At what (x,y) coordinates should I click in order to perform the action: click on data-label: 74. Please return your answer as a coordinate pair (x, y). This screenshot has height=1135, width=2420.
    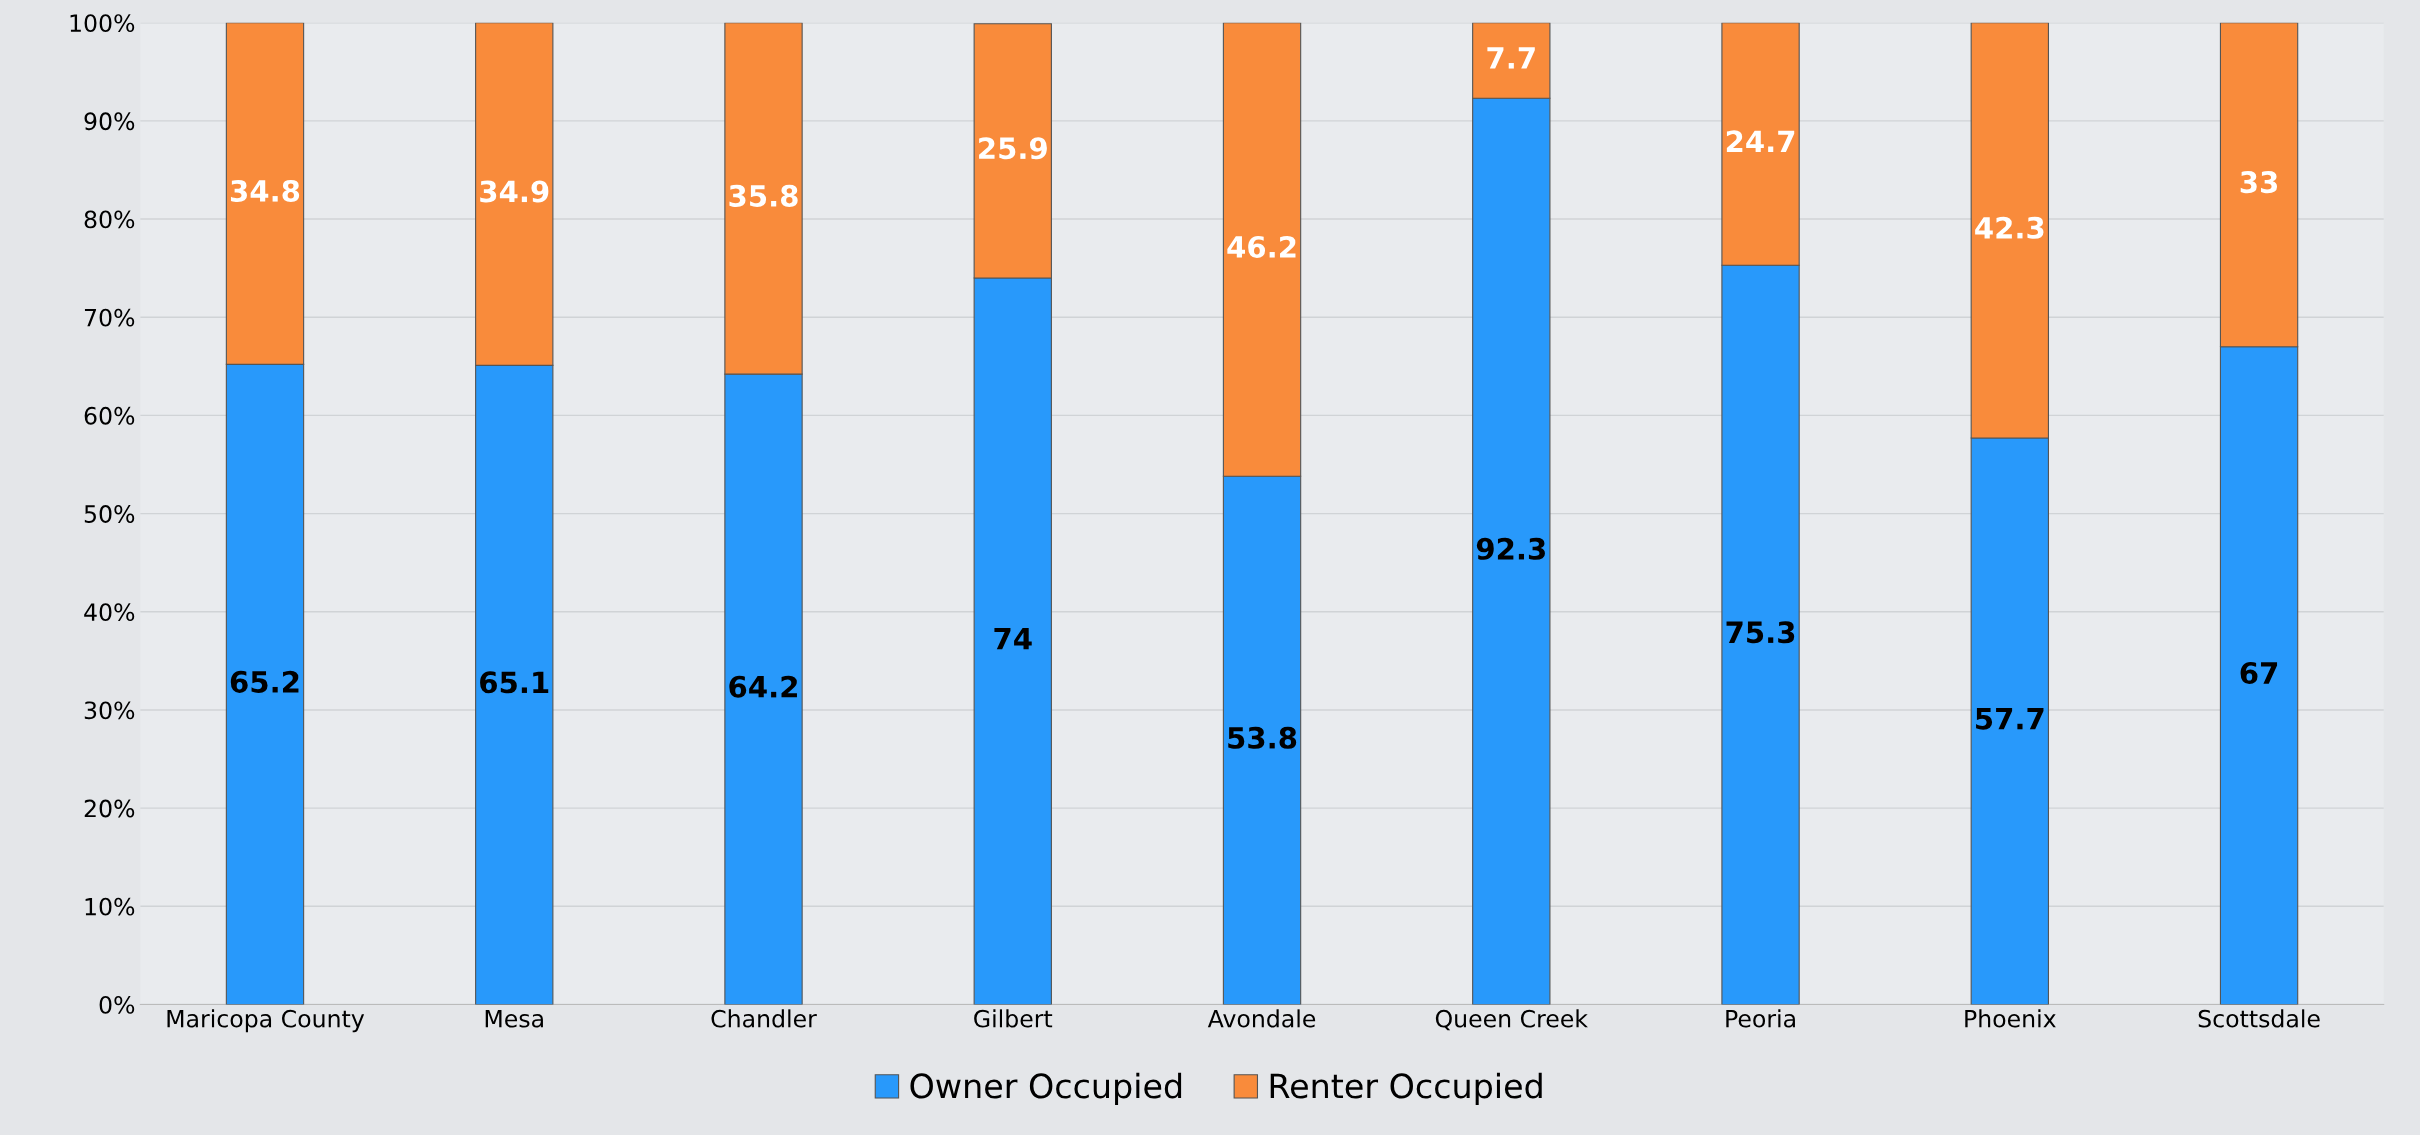
    Looking at the image, I should click on (1013, 639).